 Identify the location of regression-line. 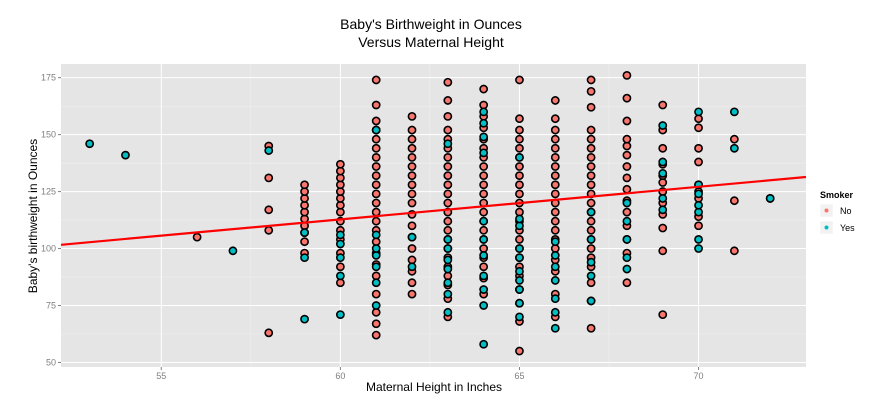
(433, 210).